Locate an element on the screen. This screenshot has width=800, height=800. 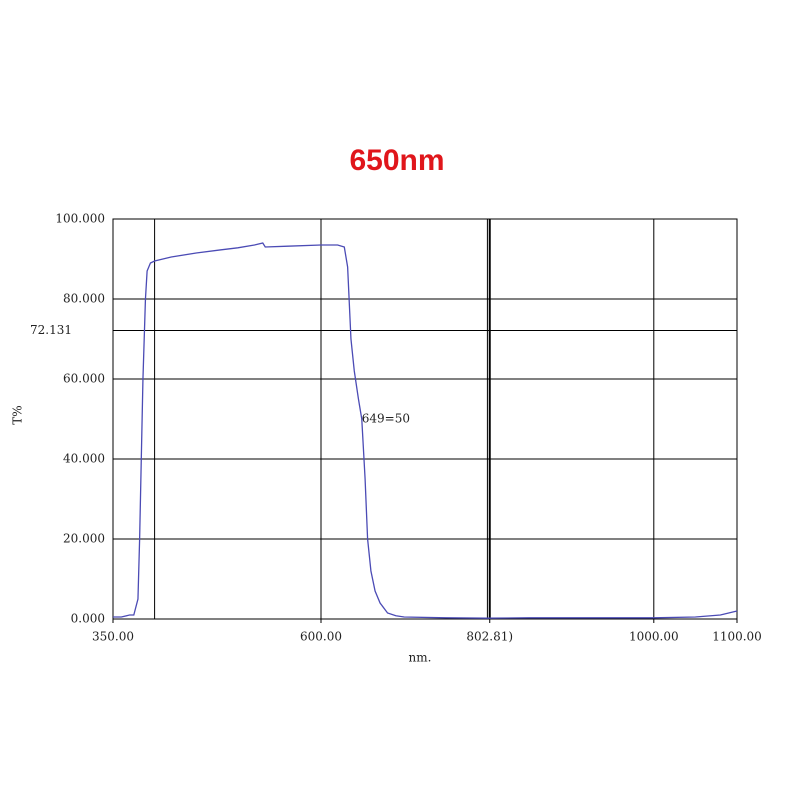
y-tick-label: 40.000 is located at coordinates (84, 459).